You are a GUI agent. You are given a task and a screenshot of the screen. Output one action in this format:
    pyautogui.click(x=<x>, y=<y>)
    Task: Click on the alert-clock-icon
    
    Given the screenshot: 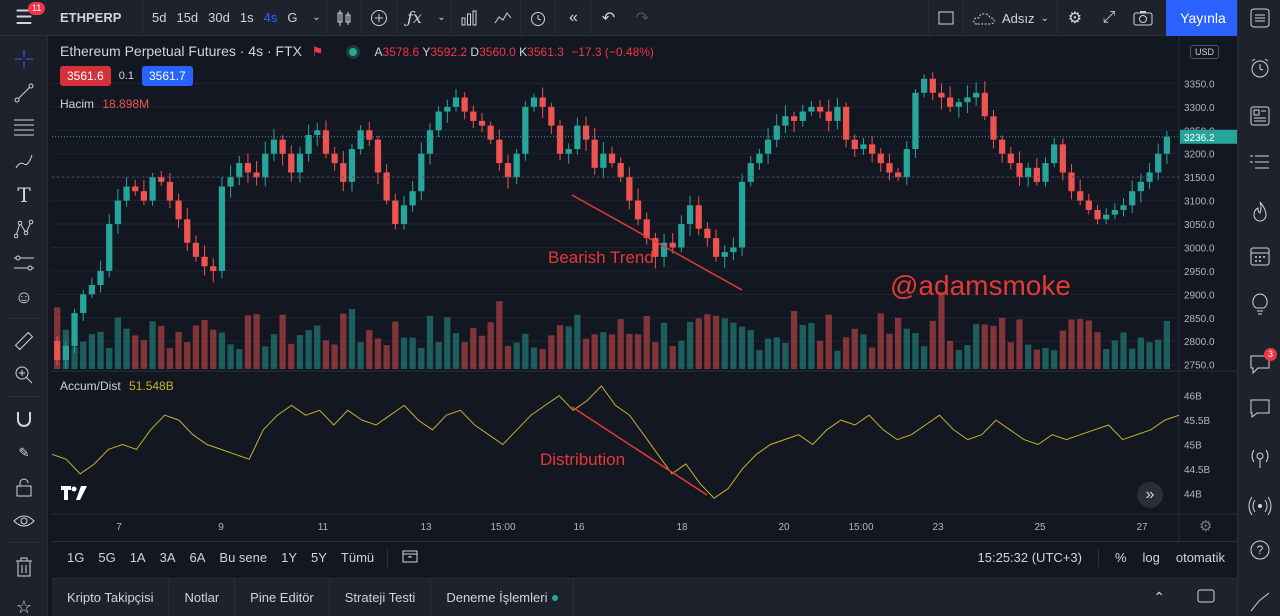 What is the action you would take?
    pyautogui.click(x=538, y=18)
    